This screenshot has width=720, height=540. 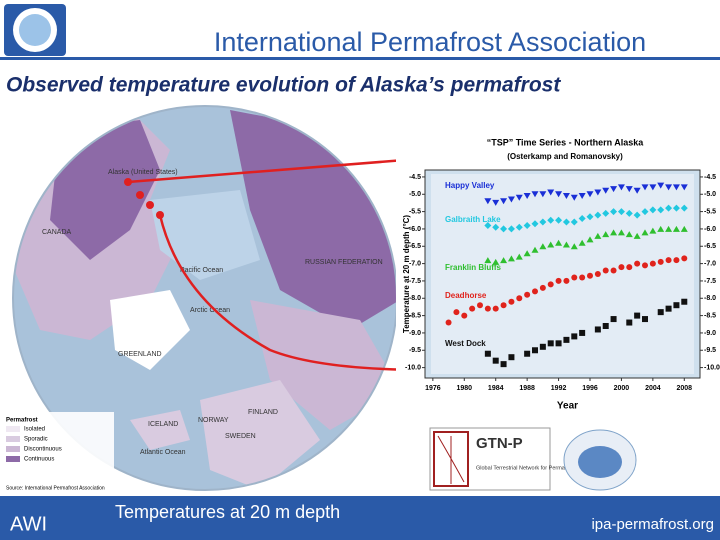 What do you see at coordinates (499, 443) in the screenshot?
I see `gtnp-name: GTN-P` at bounding box center [499, 443].